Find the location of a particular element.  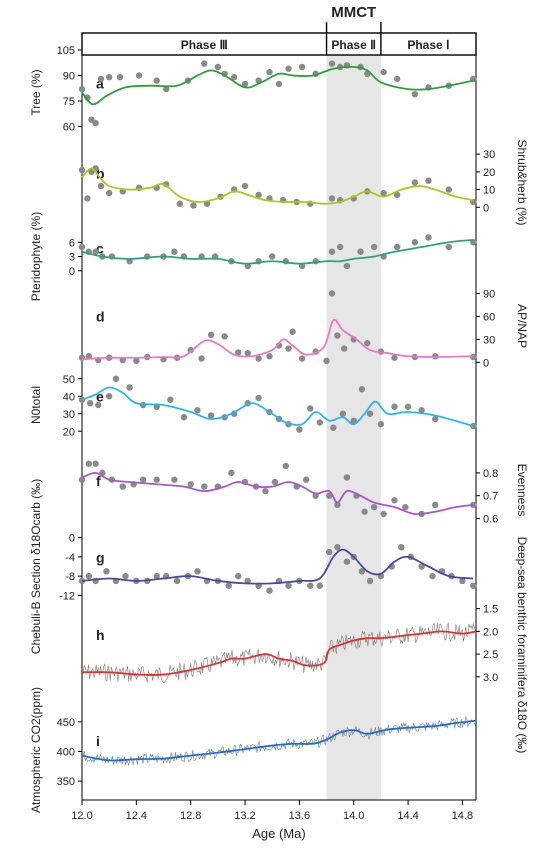

panel-letter: f is located at coordinates (98, 481).